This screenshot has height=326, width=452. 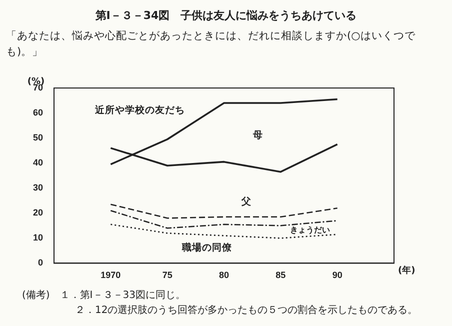 I want to click on y-tick-label: 50, so click(x=38, y=137).